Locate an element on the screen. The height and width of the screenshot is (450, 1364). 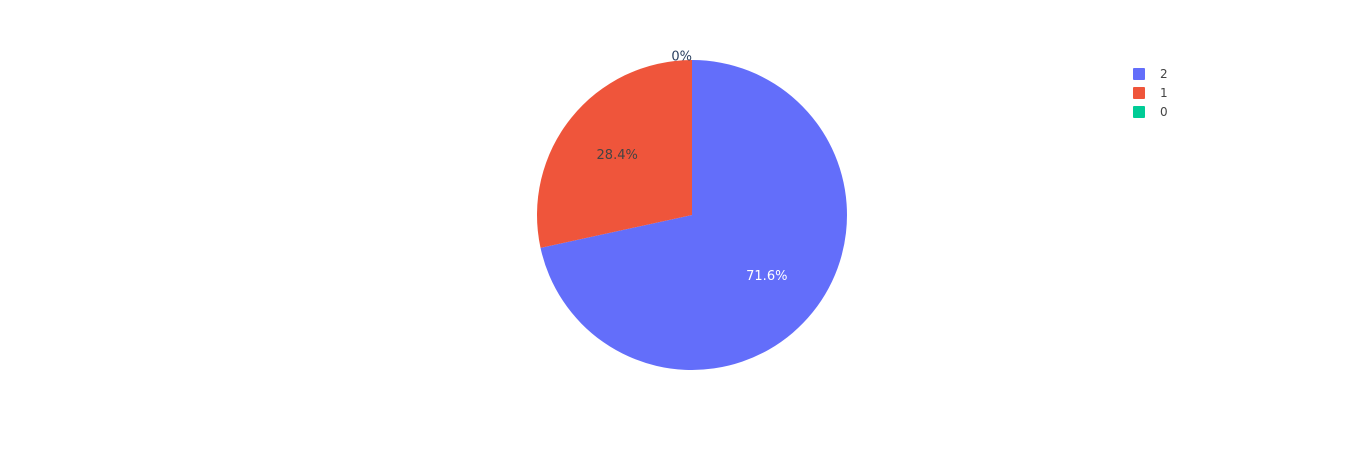
legend-label-1: 1 is located at coordinates (1164, 93).